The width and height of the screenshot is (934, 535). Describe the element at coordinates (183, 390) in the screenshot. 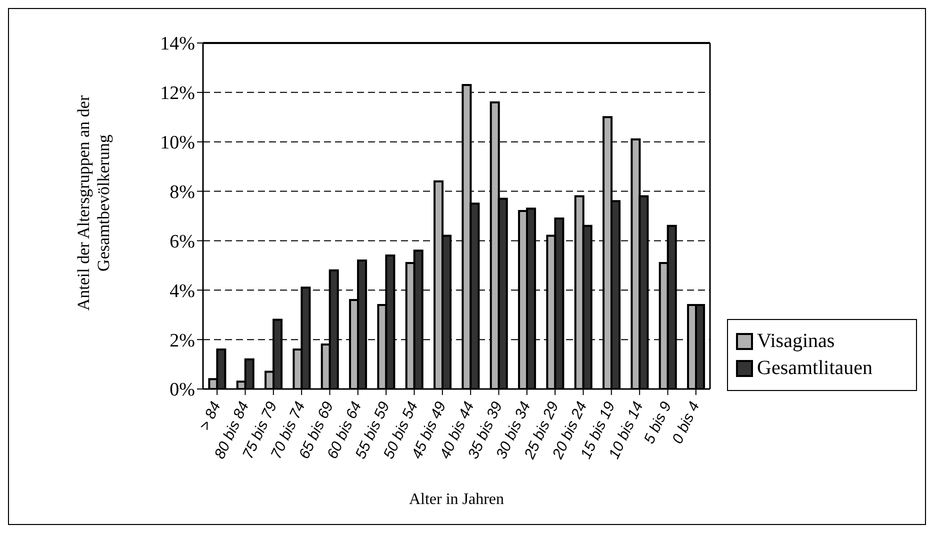

I see `y-tick-label: 0%` at that location.